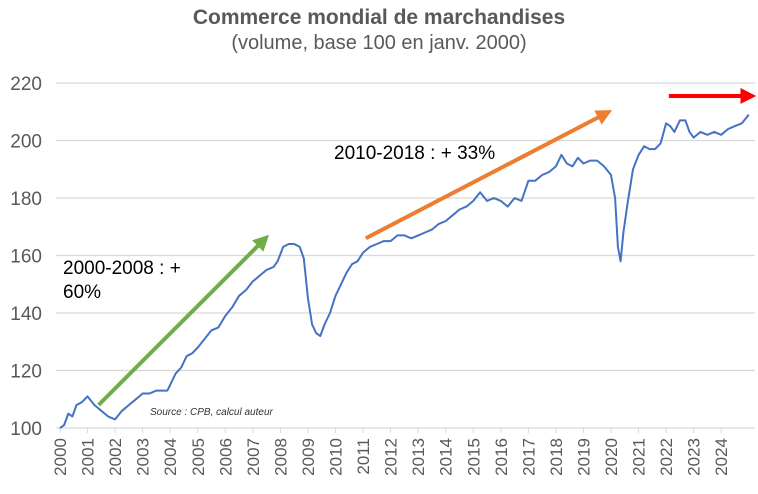  Describe the element at coordinates (473, 457) in the screenshot. I see `x-tick-label: 2015` at that location.